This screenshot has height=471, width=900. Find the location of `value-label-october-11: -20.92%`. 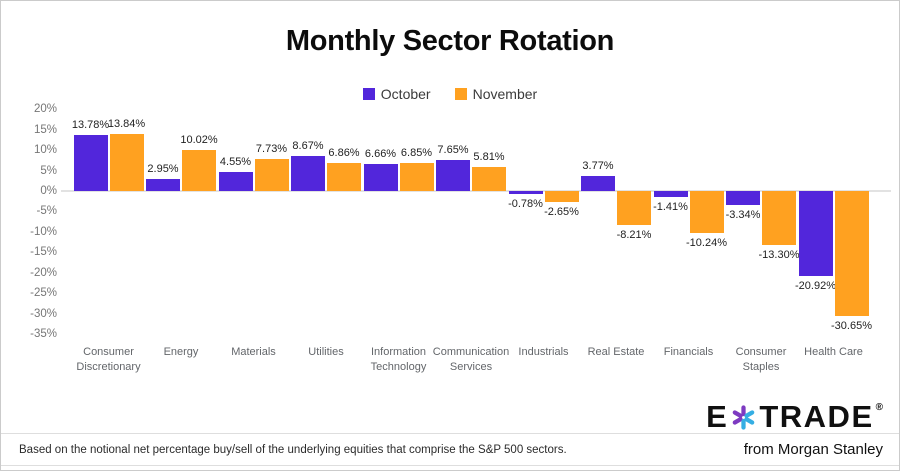

value-label-october-11: -20.92% is located at coordinates (815, 286).